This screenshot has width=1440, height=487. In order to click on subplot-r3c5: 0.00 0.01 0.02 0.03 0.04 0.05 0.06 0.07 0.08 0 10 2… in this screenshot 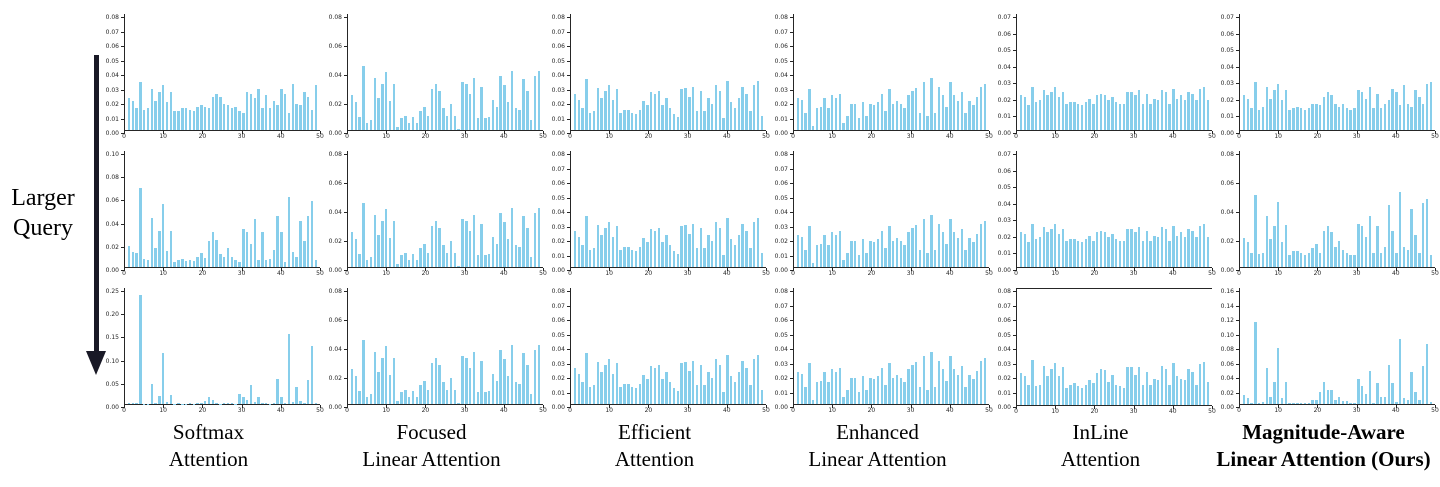, I will do `click(1102, 350)`.